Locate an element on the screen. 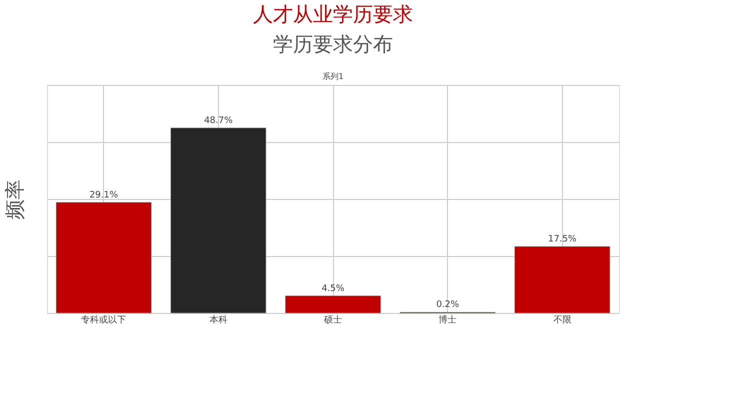 This screenshot has width=750, height=396. data-label: 4.5% is located at coordinates (333, 289).